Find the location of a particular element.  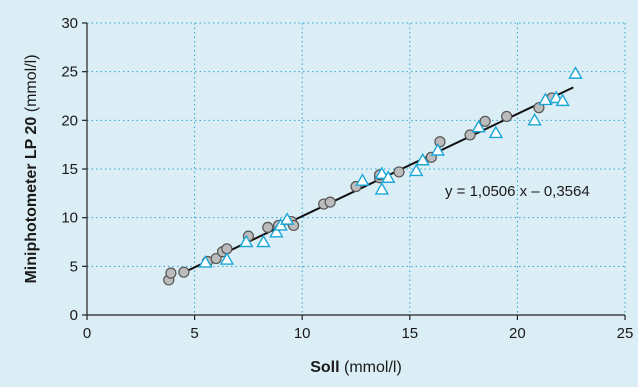

y-tick-labels: 0 5 10 15 20 25 30 is located at coordinates (74, 169).